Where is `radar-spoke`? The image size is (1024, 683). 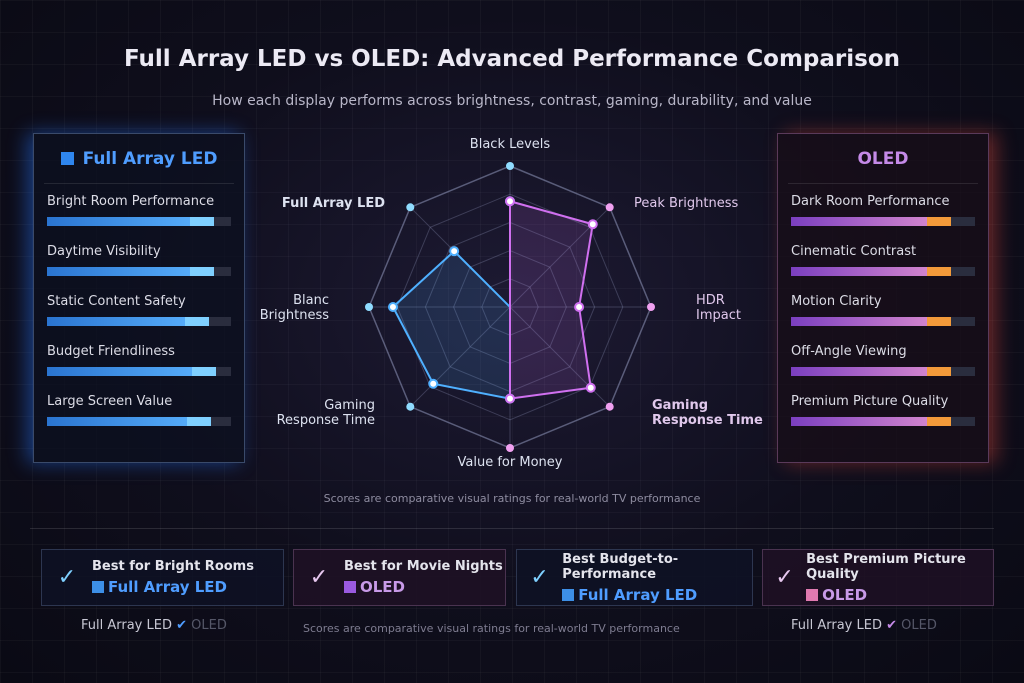
radar-spoke is located at coordinates (460, 357).